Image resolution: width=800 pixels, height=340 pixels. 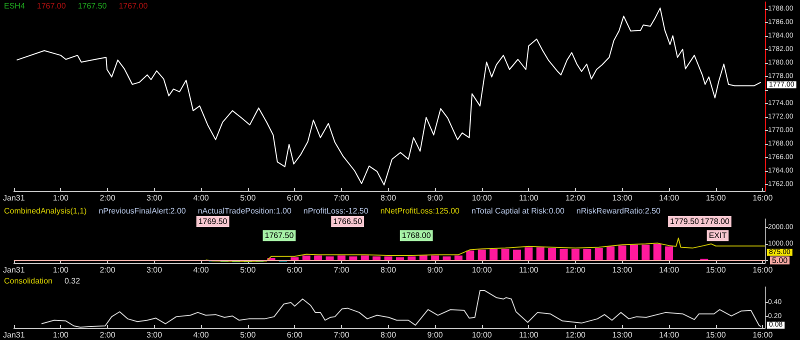 What do you see at coordinates (46, 211) in the screenshot?
I see `chart-title: CombinedAnalysis(1,1)` at bounding box center [46, 211].